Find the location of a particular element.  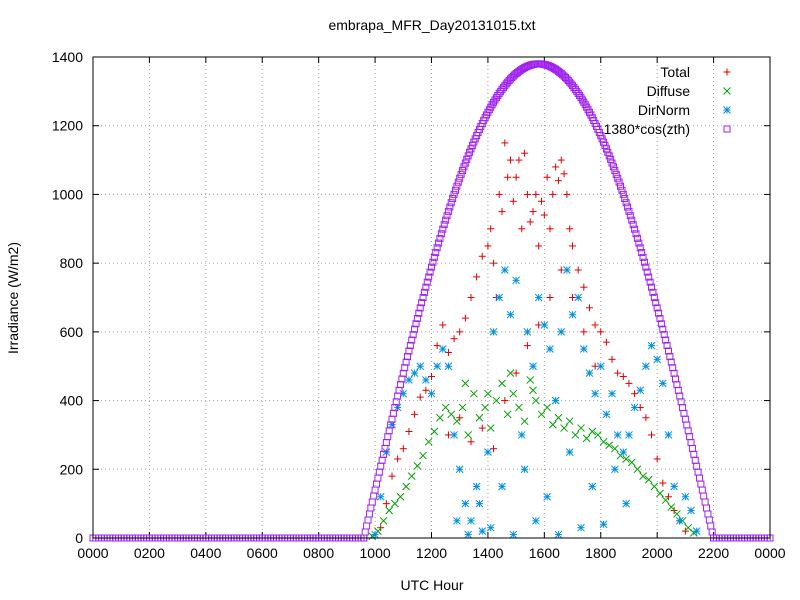

x-tick-label: 0400 is located at coordinates (205, 553).